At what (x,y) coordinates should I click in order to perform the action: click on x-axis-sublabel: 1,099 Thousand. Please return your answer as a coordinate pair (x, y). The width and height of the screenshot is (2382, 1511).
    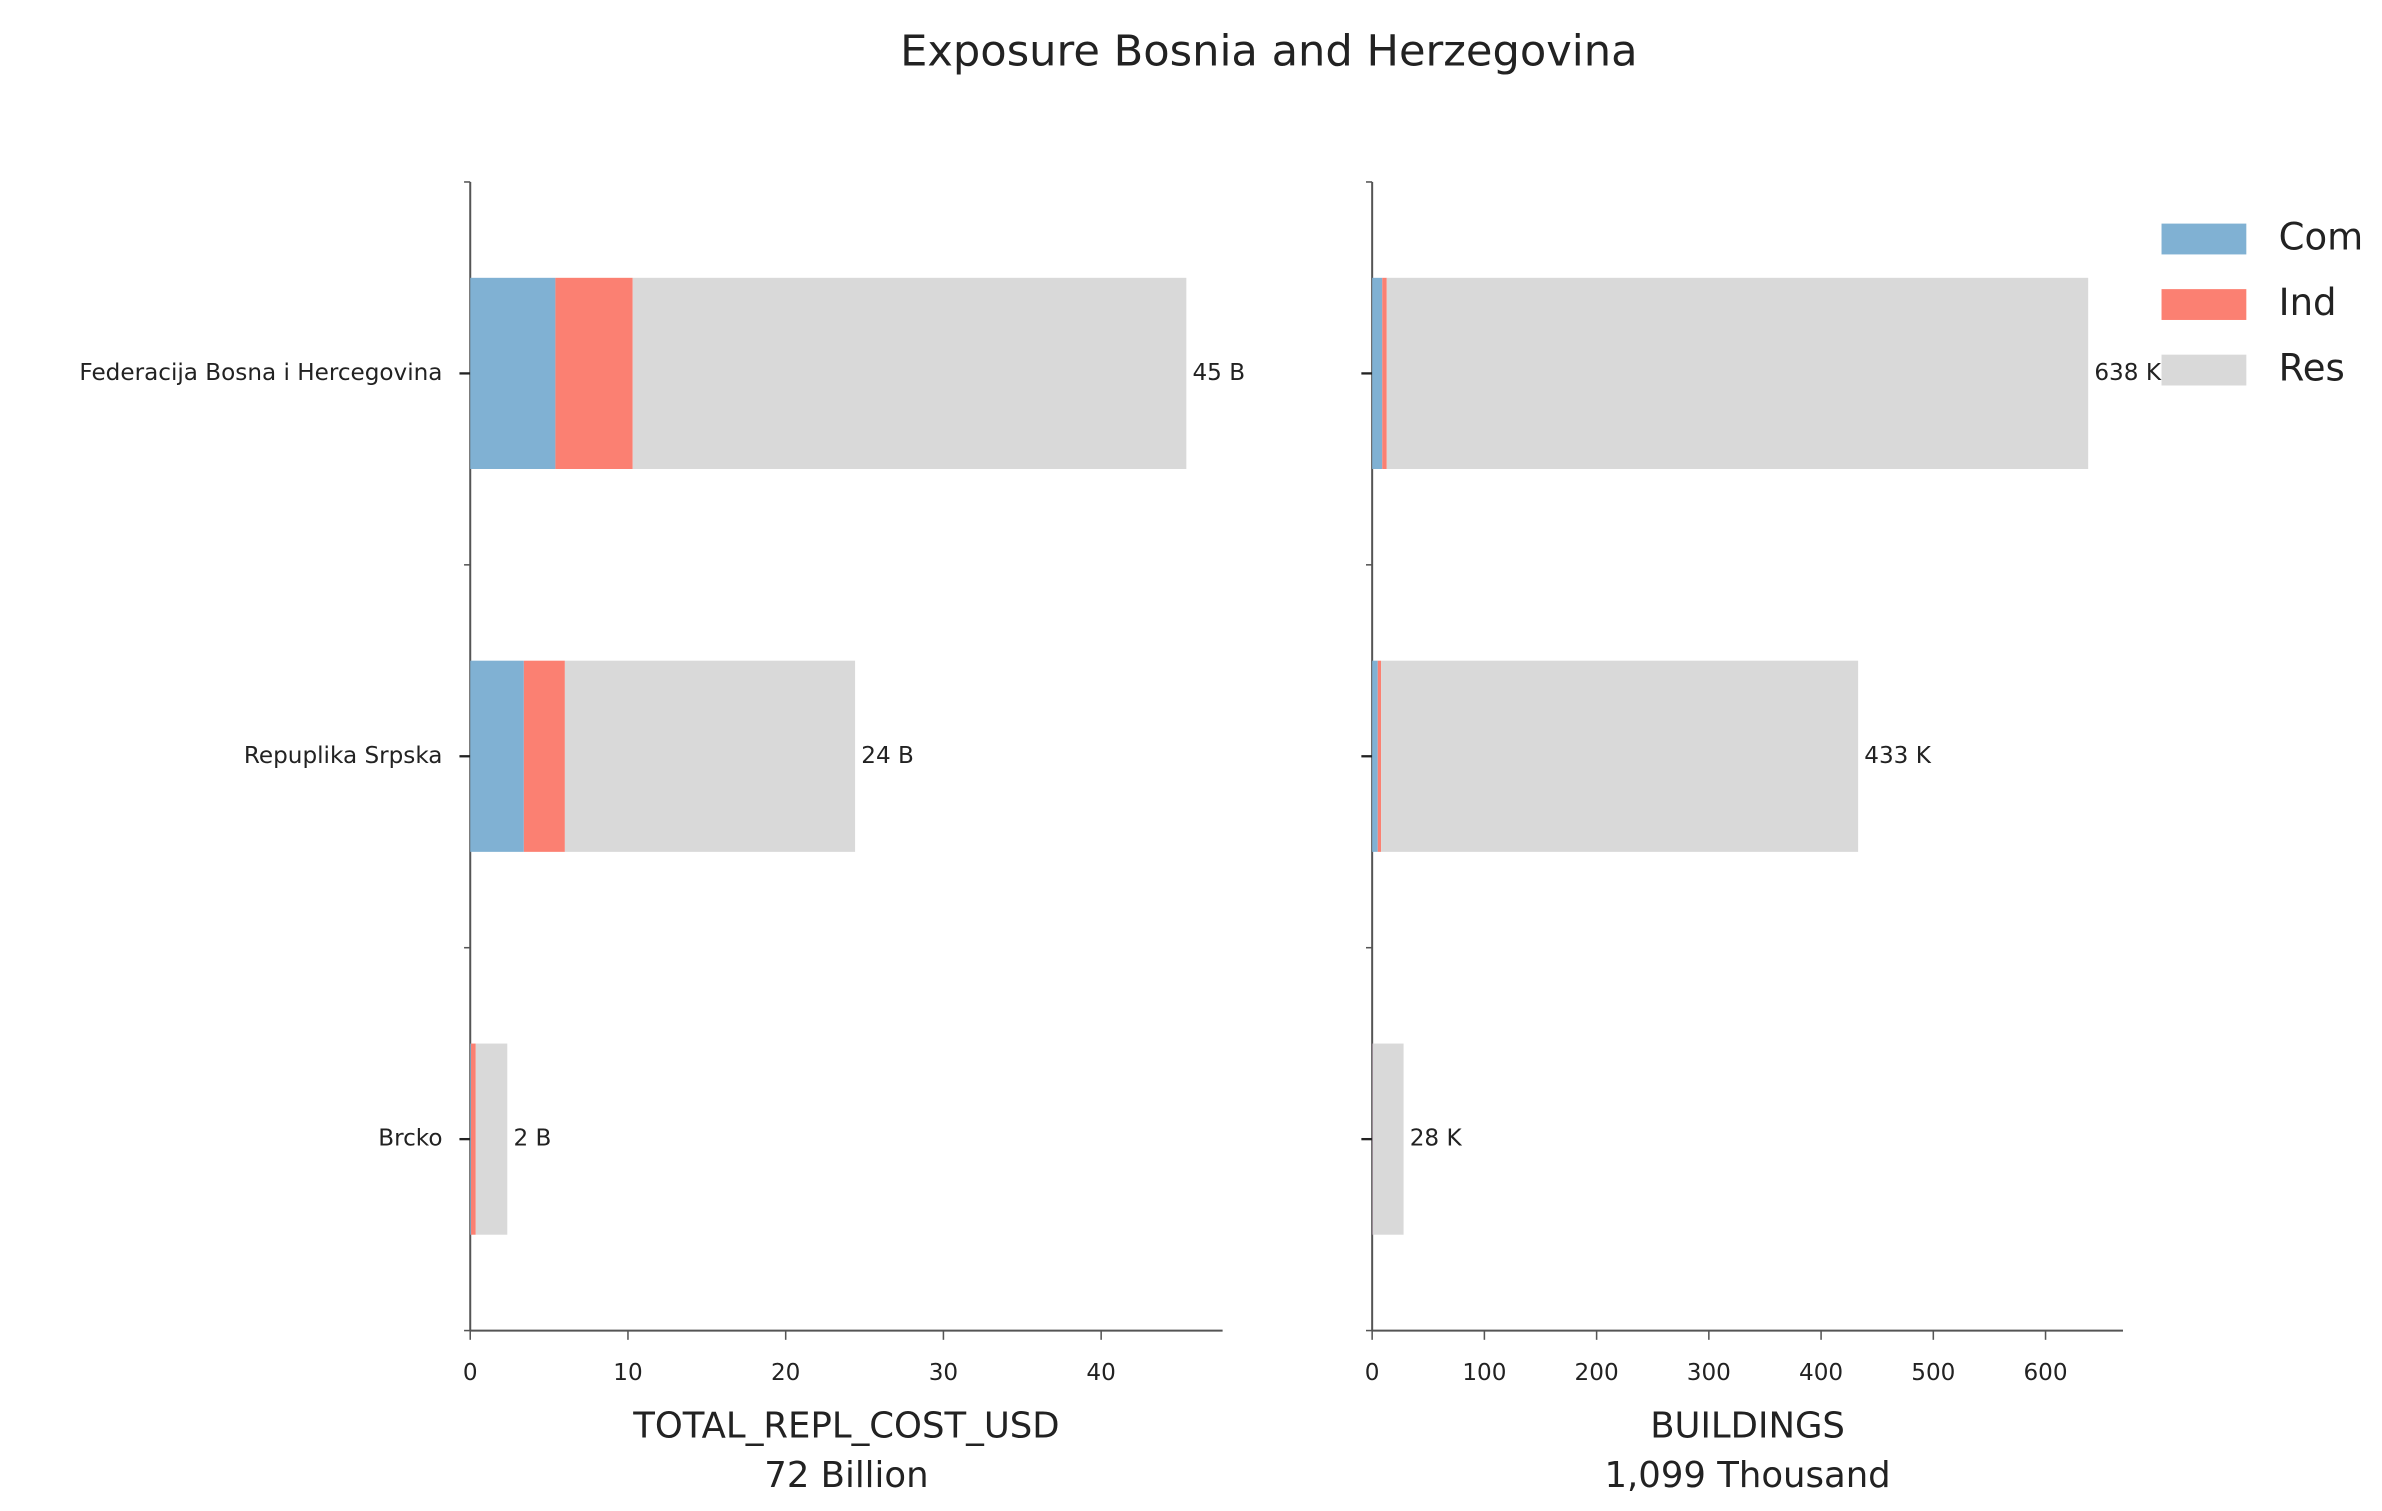
    Looking at the image, I should click on (1747, 1475).